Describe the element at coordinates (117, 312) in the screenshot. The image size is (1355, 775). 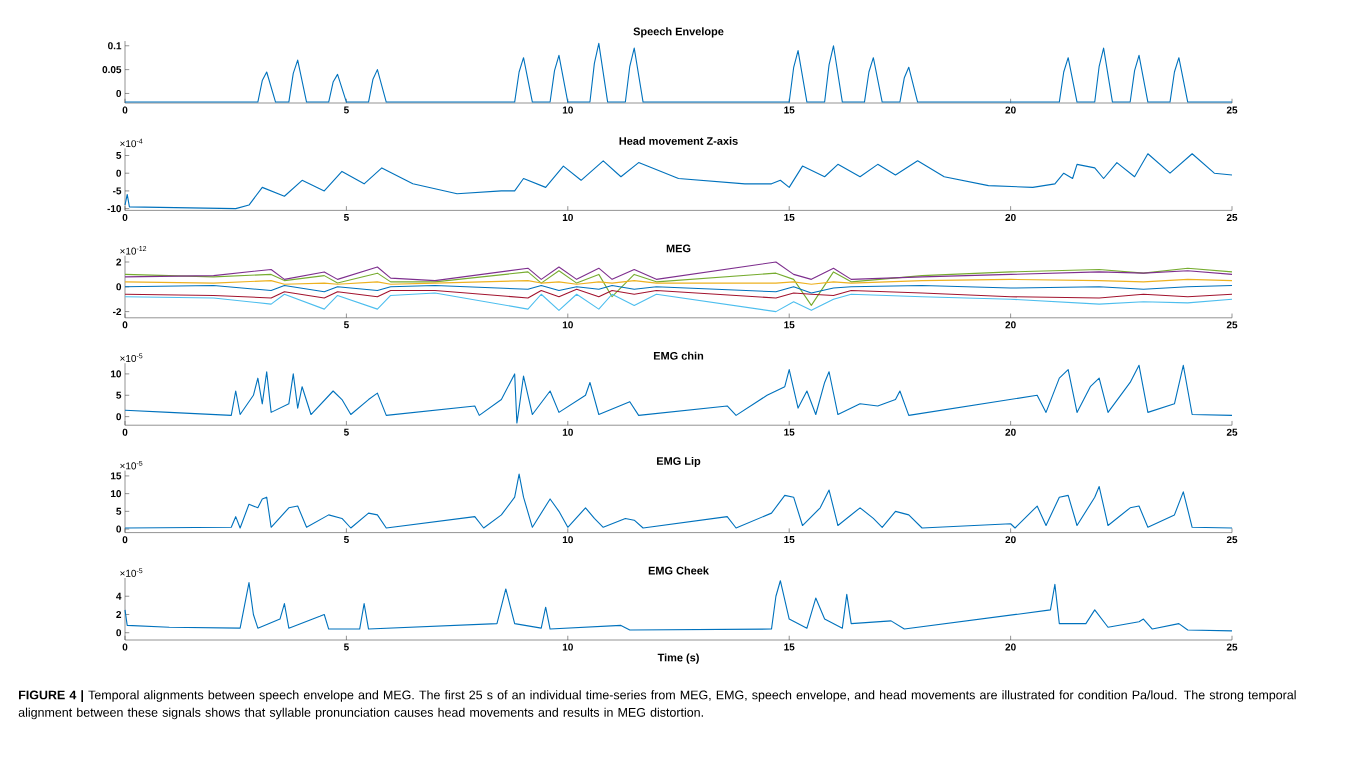
I see `y-tick-label: -2` at that location.